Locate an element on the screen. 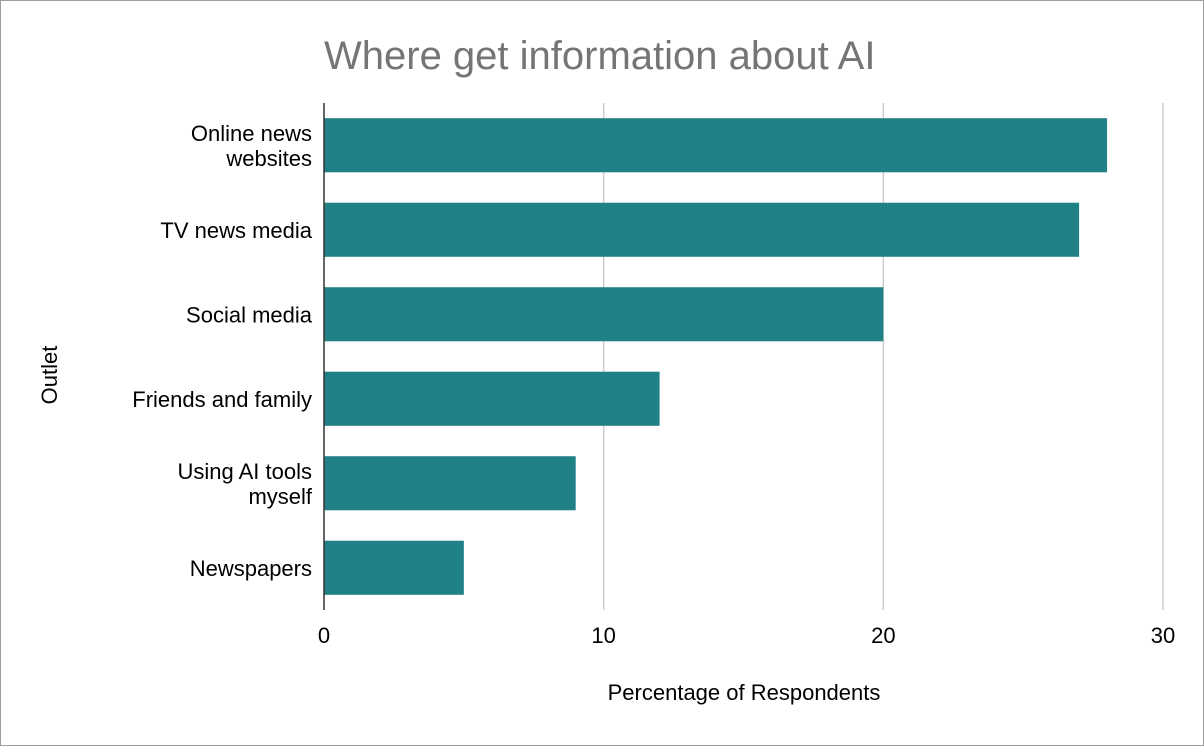  y-category-label: Newspapers is located at coordinates (251, 568).